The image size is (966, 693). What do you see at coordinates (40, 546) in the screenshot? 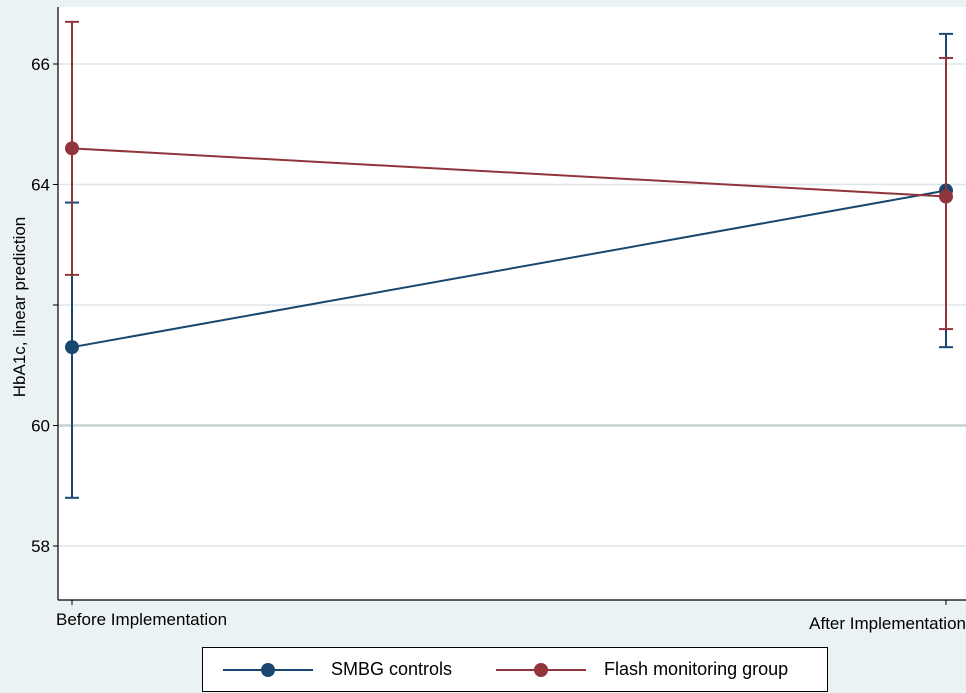
I see `y-tick-label: 58` at bounding box center [40, 546].